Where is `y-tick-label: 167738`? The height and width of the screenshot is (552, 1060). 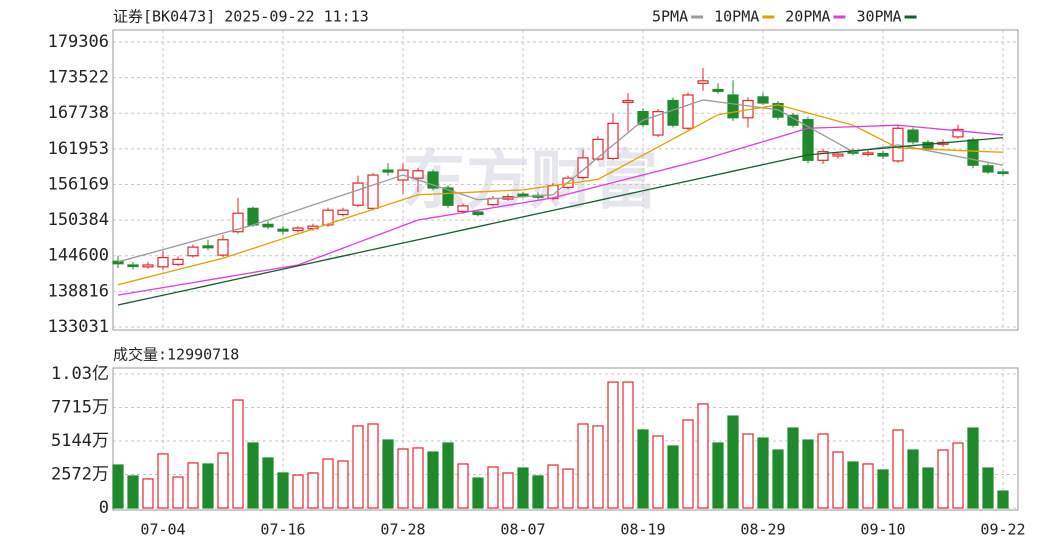
y-tick-label: 167738 is located at coordinates (78, 113).